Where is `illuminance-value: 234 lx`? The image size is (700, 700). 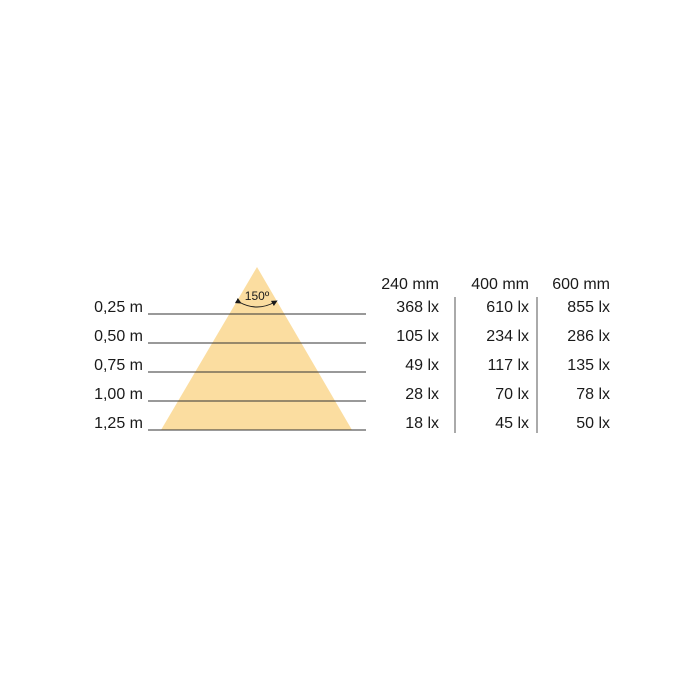
illuminance-value: 234 lx is located at coordinates (507, 336).